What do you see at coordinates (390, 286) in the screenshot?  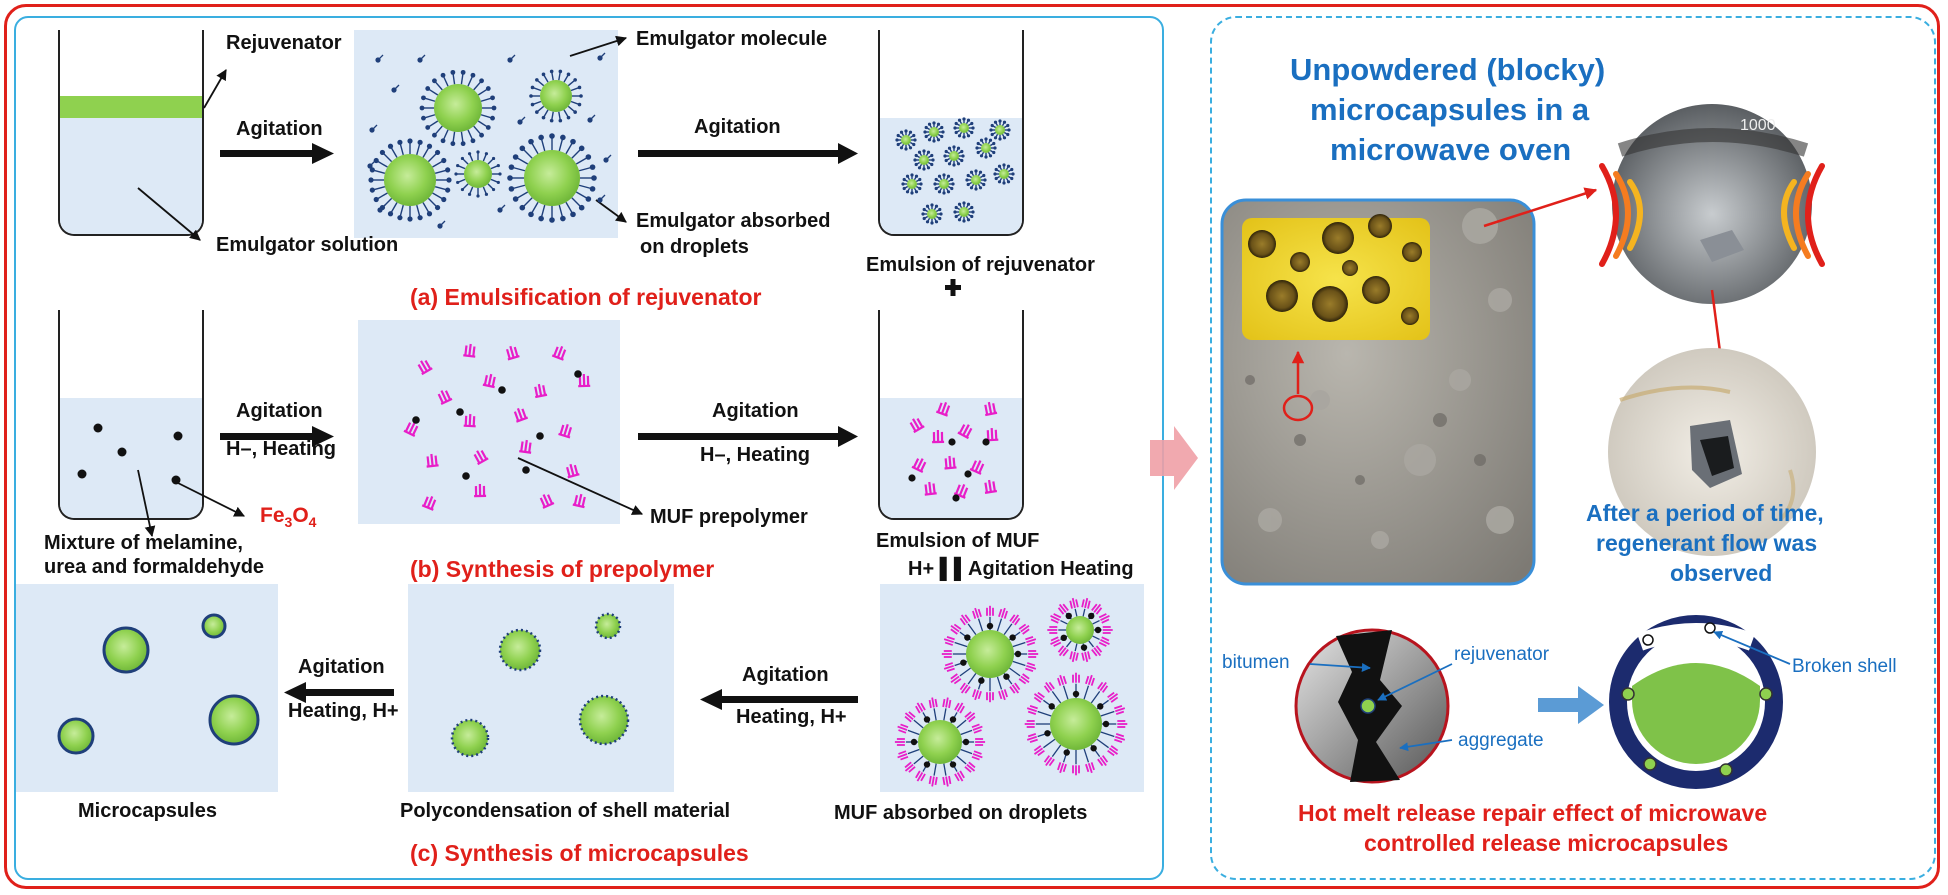 I see `leader-arrows` at bounding box center [390, 286].